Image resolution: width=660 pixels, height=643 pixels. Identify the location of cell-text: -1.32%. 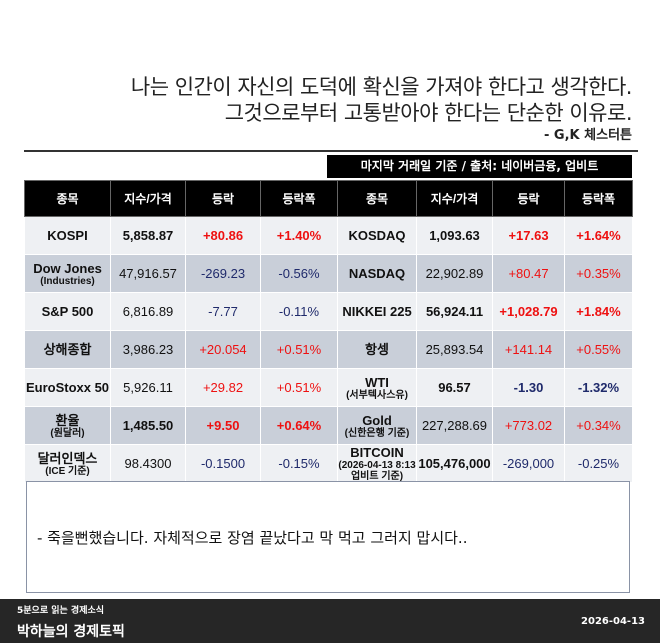
(598, 387).